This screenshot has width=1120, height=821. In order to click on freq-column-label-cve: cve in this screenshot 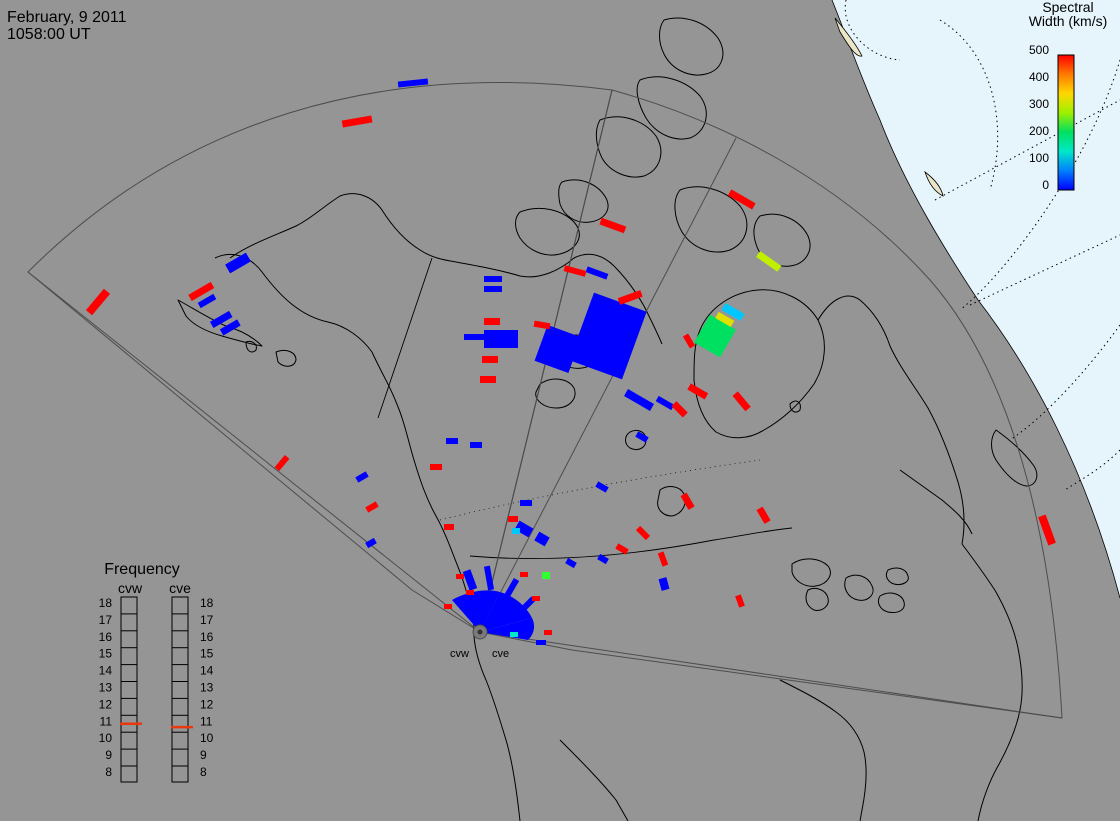, I will do `click(180, 588)`.